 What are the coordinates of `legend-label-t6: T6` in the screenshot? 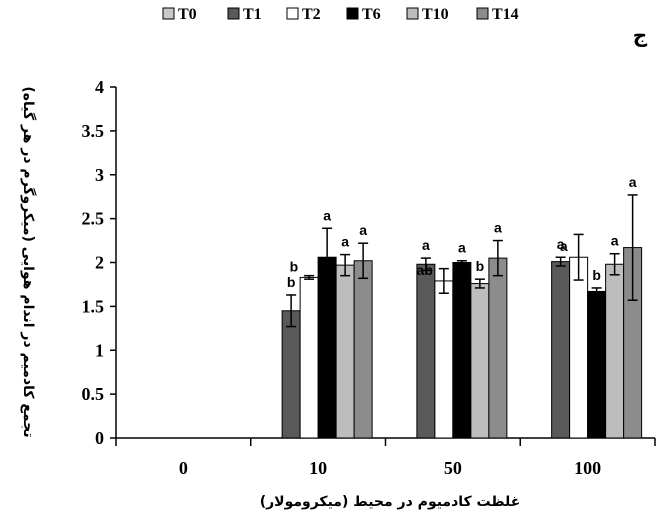 It's located at (371, 14).